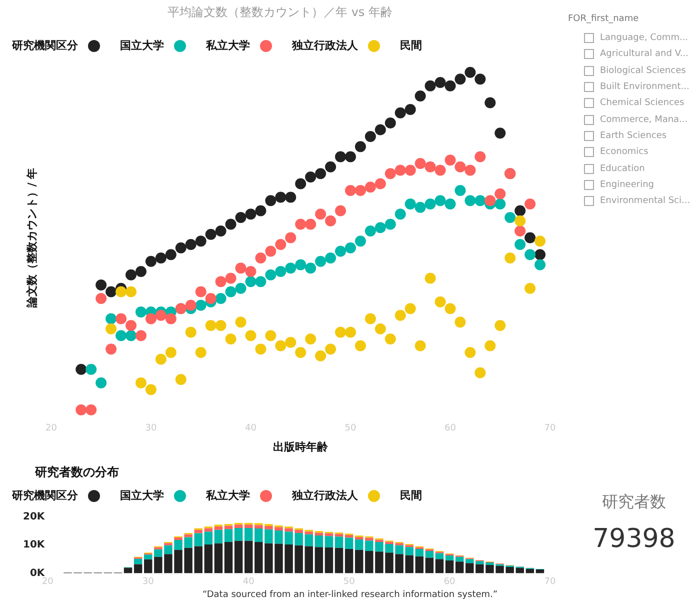 The image size is (700, 605). What do you see at coordinates (280, 12) in the screenshot?
I see `chart-title: 平均論文数（整数カウント）／年 vs 年齢` at bounding box center [280, 12].